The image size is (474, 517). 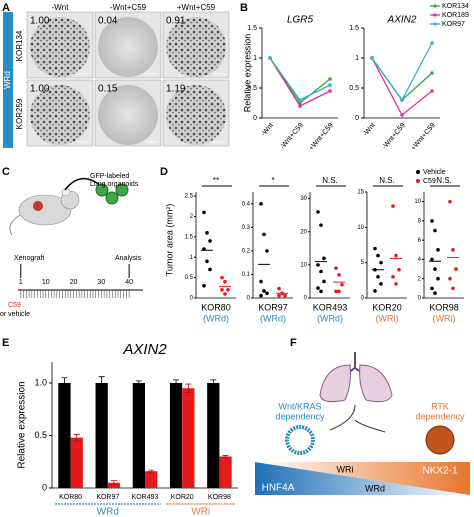 What do you see at coordinates (453, 24) in the screenshot?
I see `legend-label: KOR97` at bounding box center [453, 24].